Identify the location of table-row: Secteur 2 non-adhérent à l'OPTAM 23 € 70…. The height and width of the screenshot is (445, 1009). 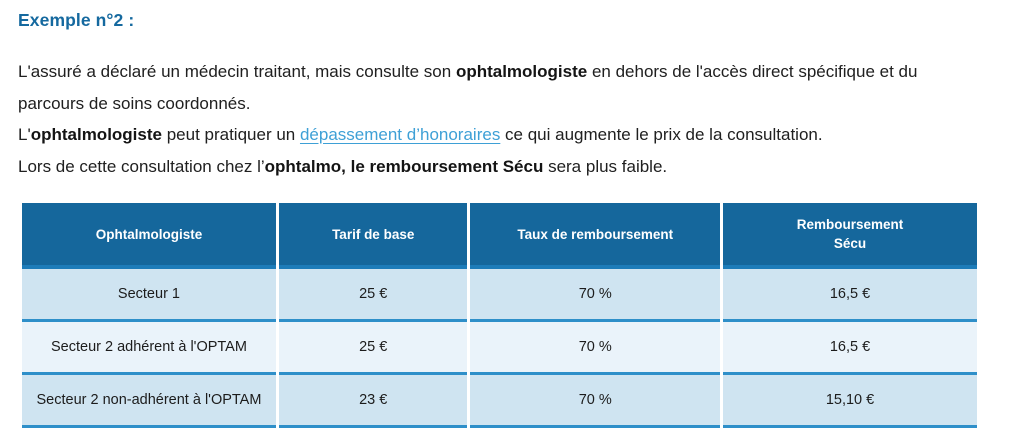
(499, 401).